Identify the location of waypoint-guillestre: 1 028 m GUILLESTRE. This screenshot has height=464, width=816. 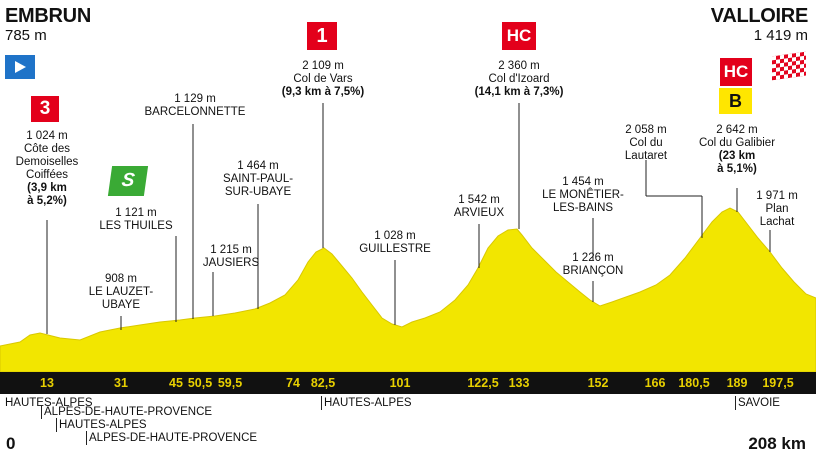
(395, 242).